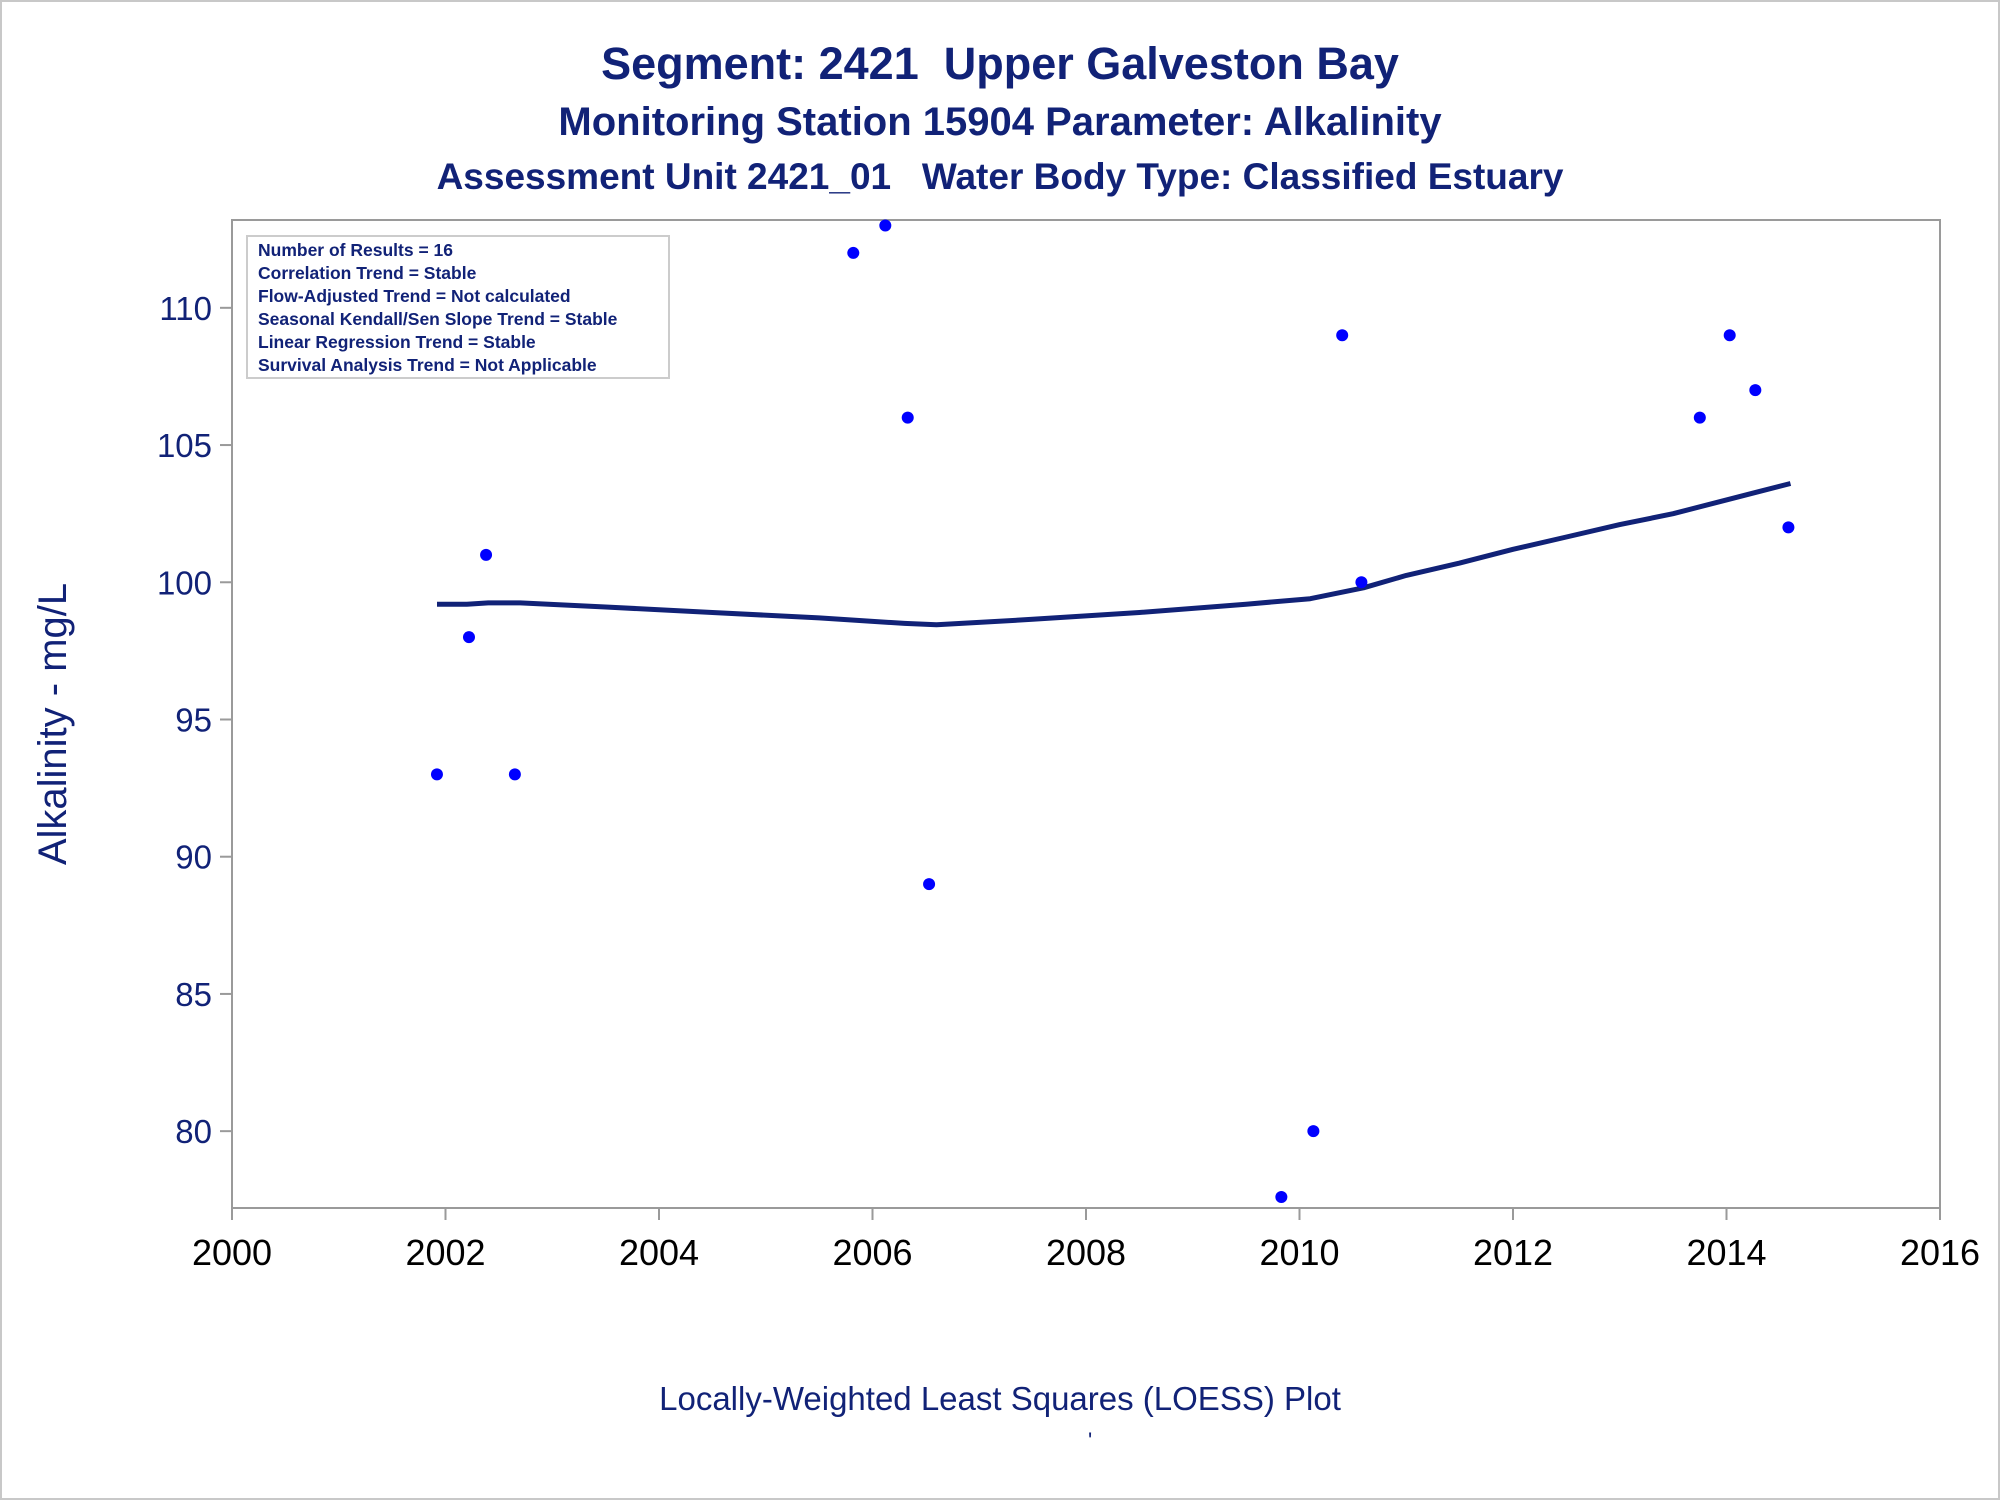  Describe the element at coordinates (185, 308) in the screenshot. I see `y-tick-label: 110` at that location.